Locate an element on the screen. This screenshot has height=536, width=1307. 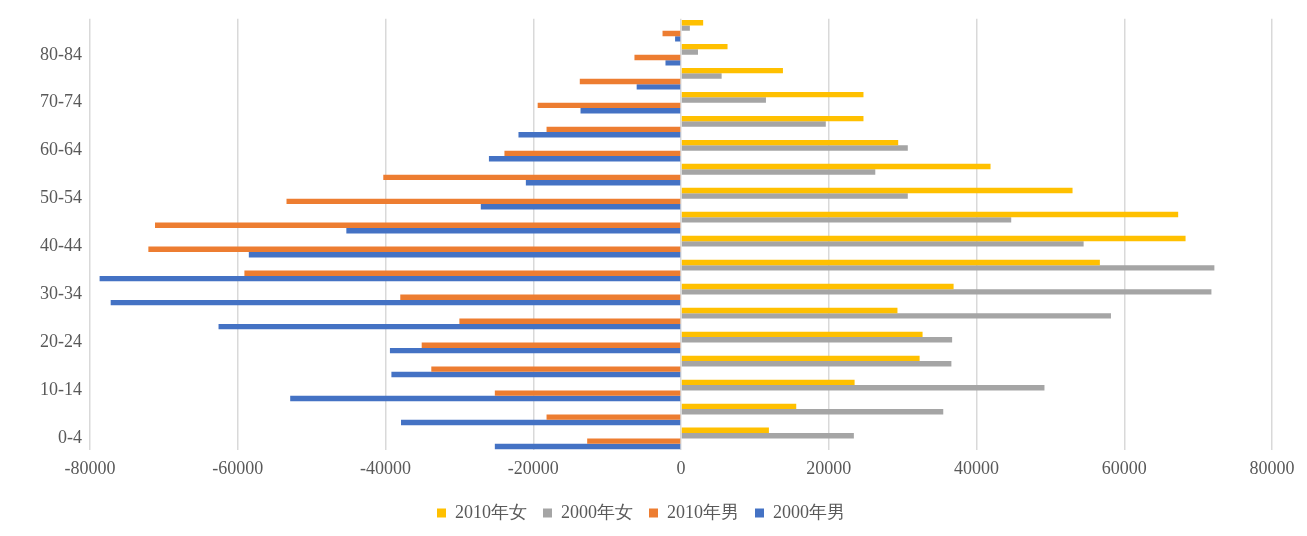
y-tick-label: 0-4 is located at coordinates (70, 437).